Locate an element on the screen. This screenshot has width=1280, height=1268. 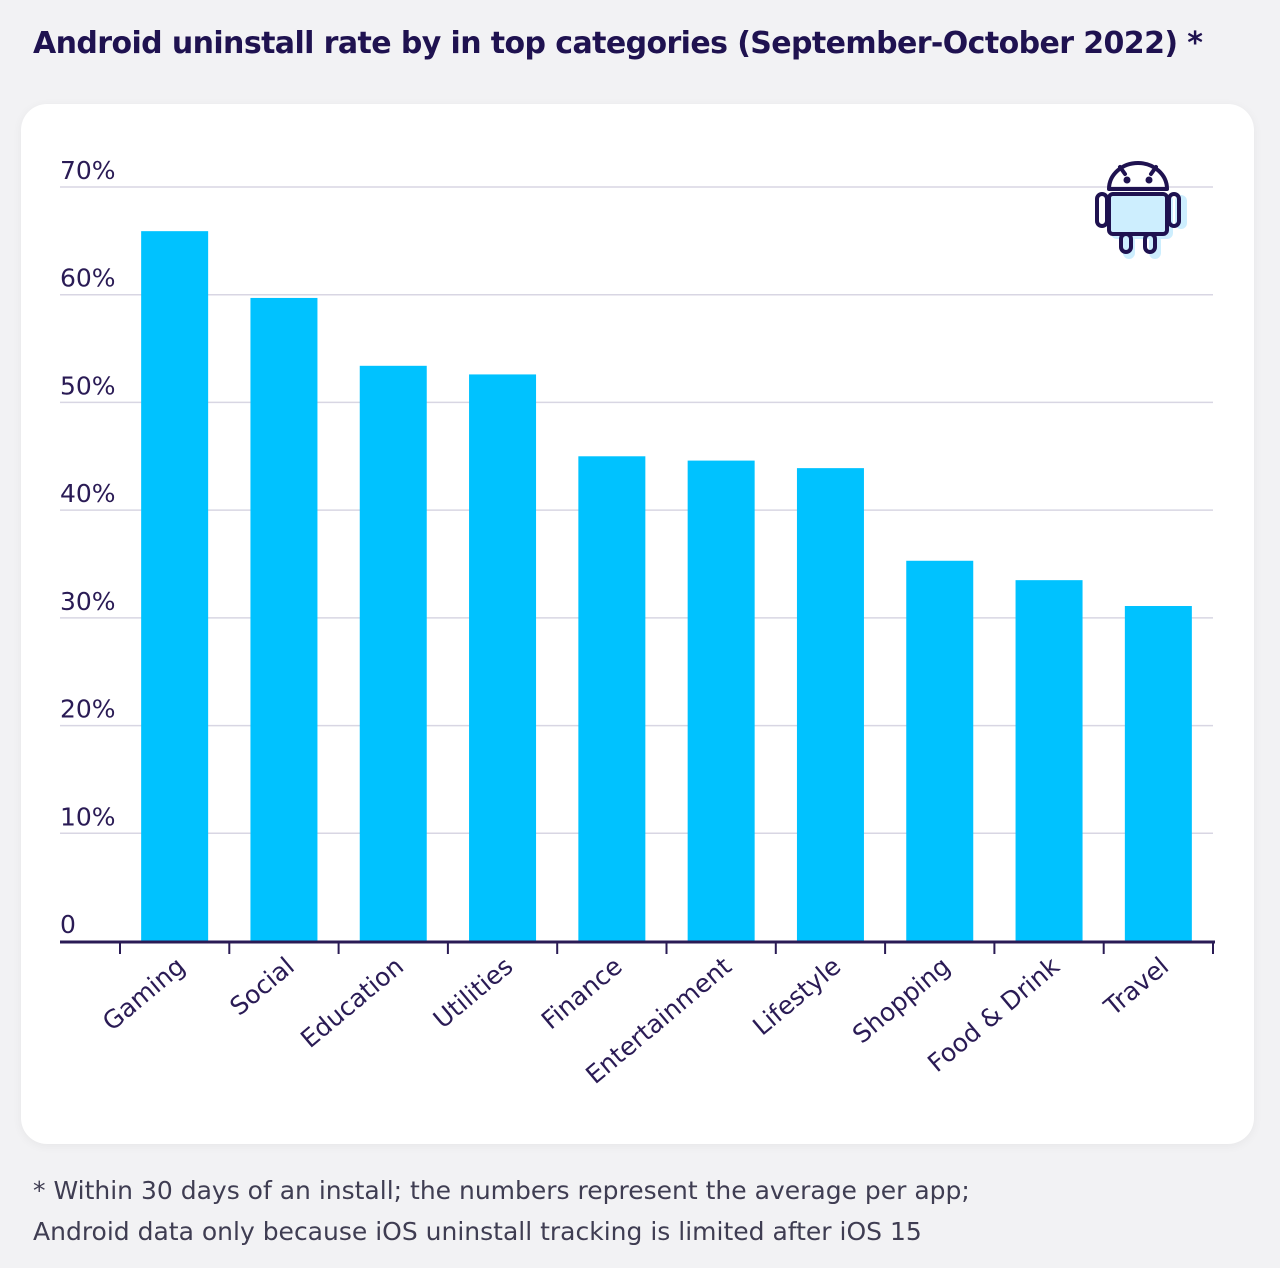
y-tick-label: 20% is located at coordinates (88, 709).